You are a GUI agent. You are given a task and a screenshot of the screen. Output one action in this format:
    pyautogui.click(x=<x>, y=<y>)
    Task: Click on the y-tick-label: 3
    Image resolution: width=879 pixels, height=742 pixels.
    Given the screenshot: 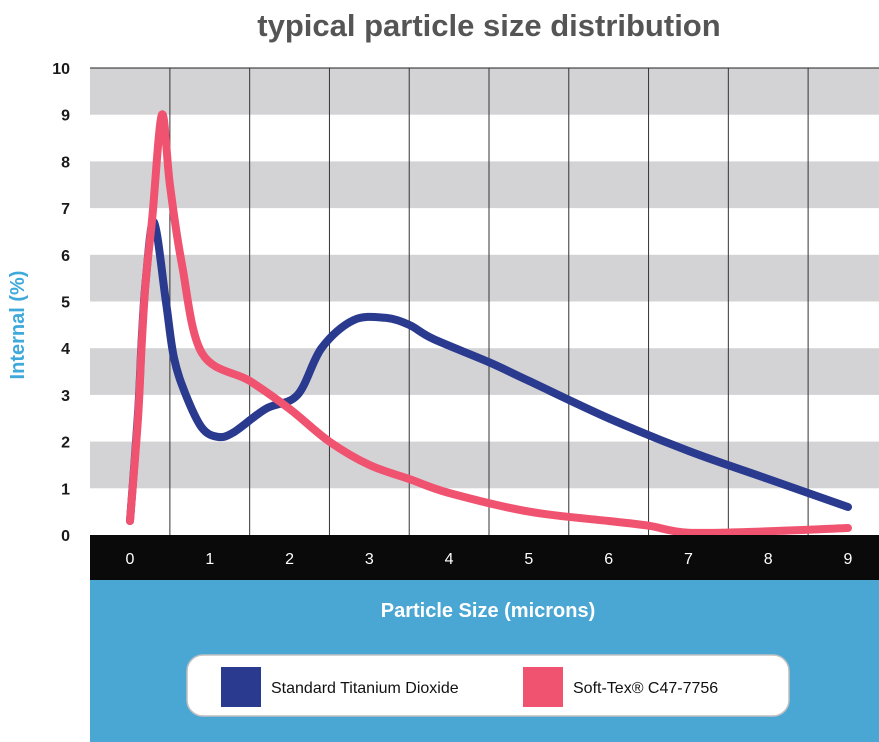 What is the action you would take?
    pyautogui.click(x=65, y=396)
    